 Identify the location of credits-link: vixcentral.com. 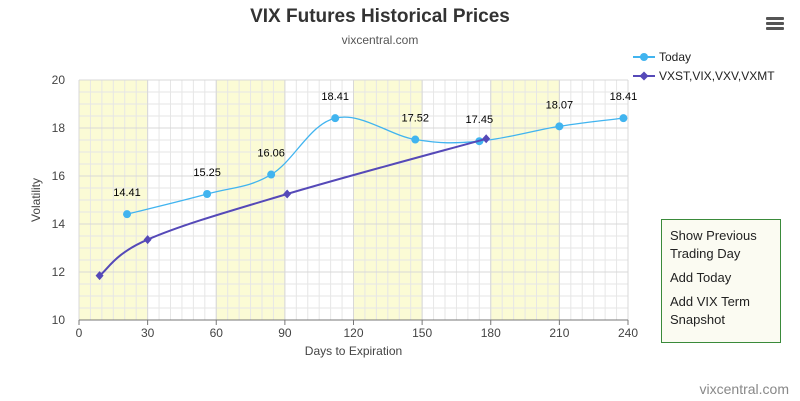
(744, 389).